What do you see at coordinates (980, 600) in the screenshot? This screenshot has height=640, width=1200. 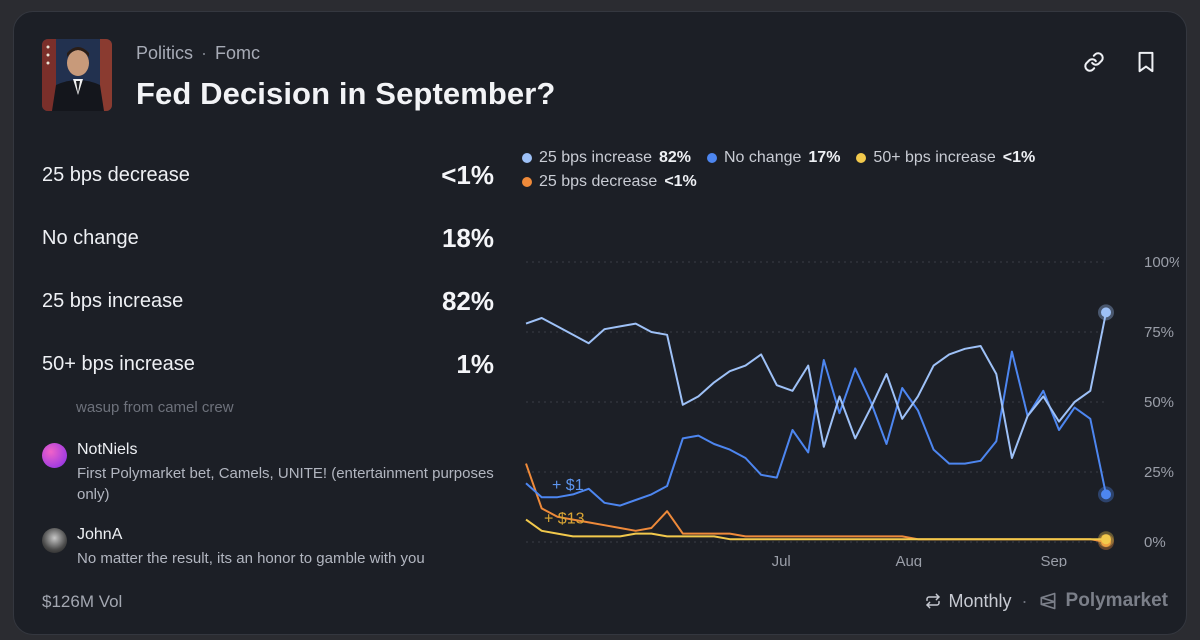 I see `interval-label: Monthly` at bounding box center [980, 600].